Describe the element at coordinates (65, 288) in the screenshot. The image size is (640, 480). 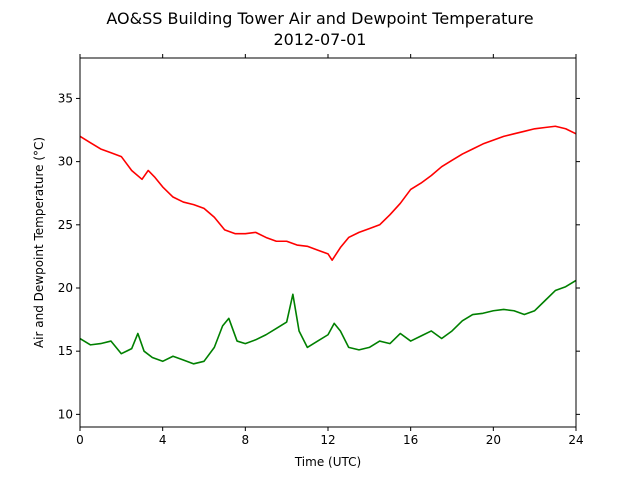
I see `y-tick-label: 20` at that location.